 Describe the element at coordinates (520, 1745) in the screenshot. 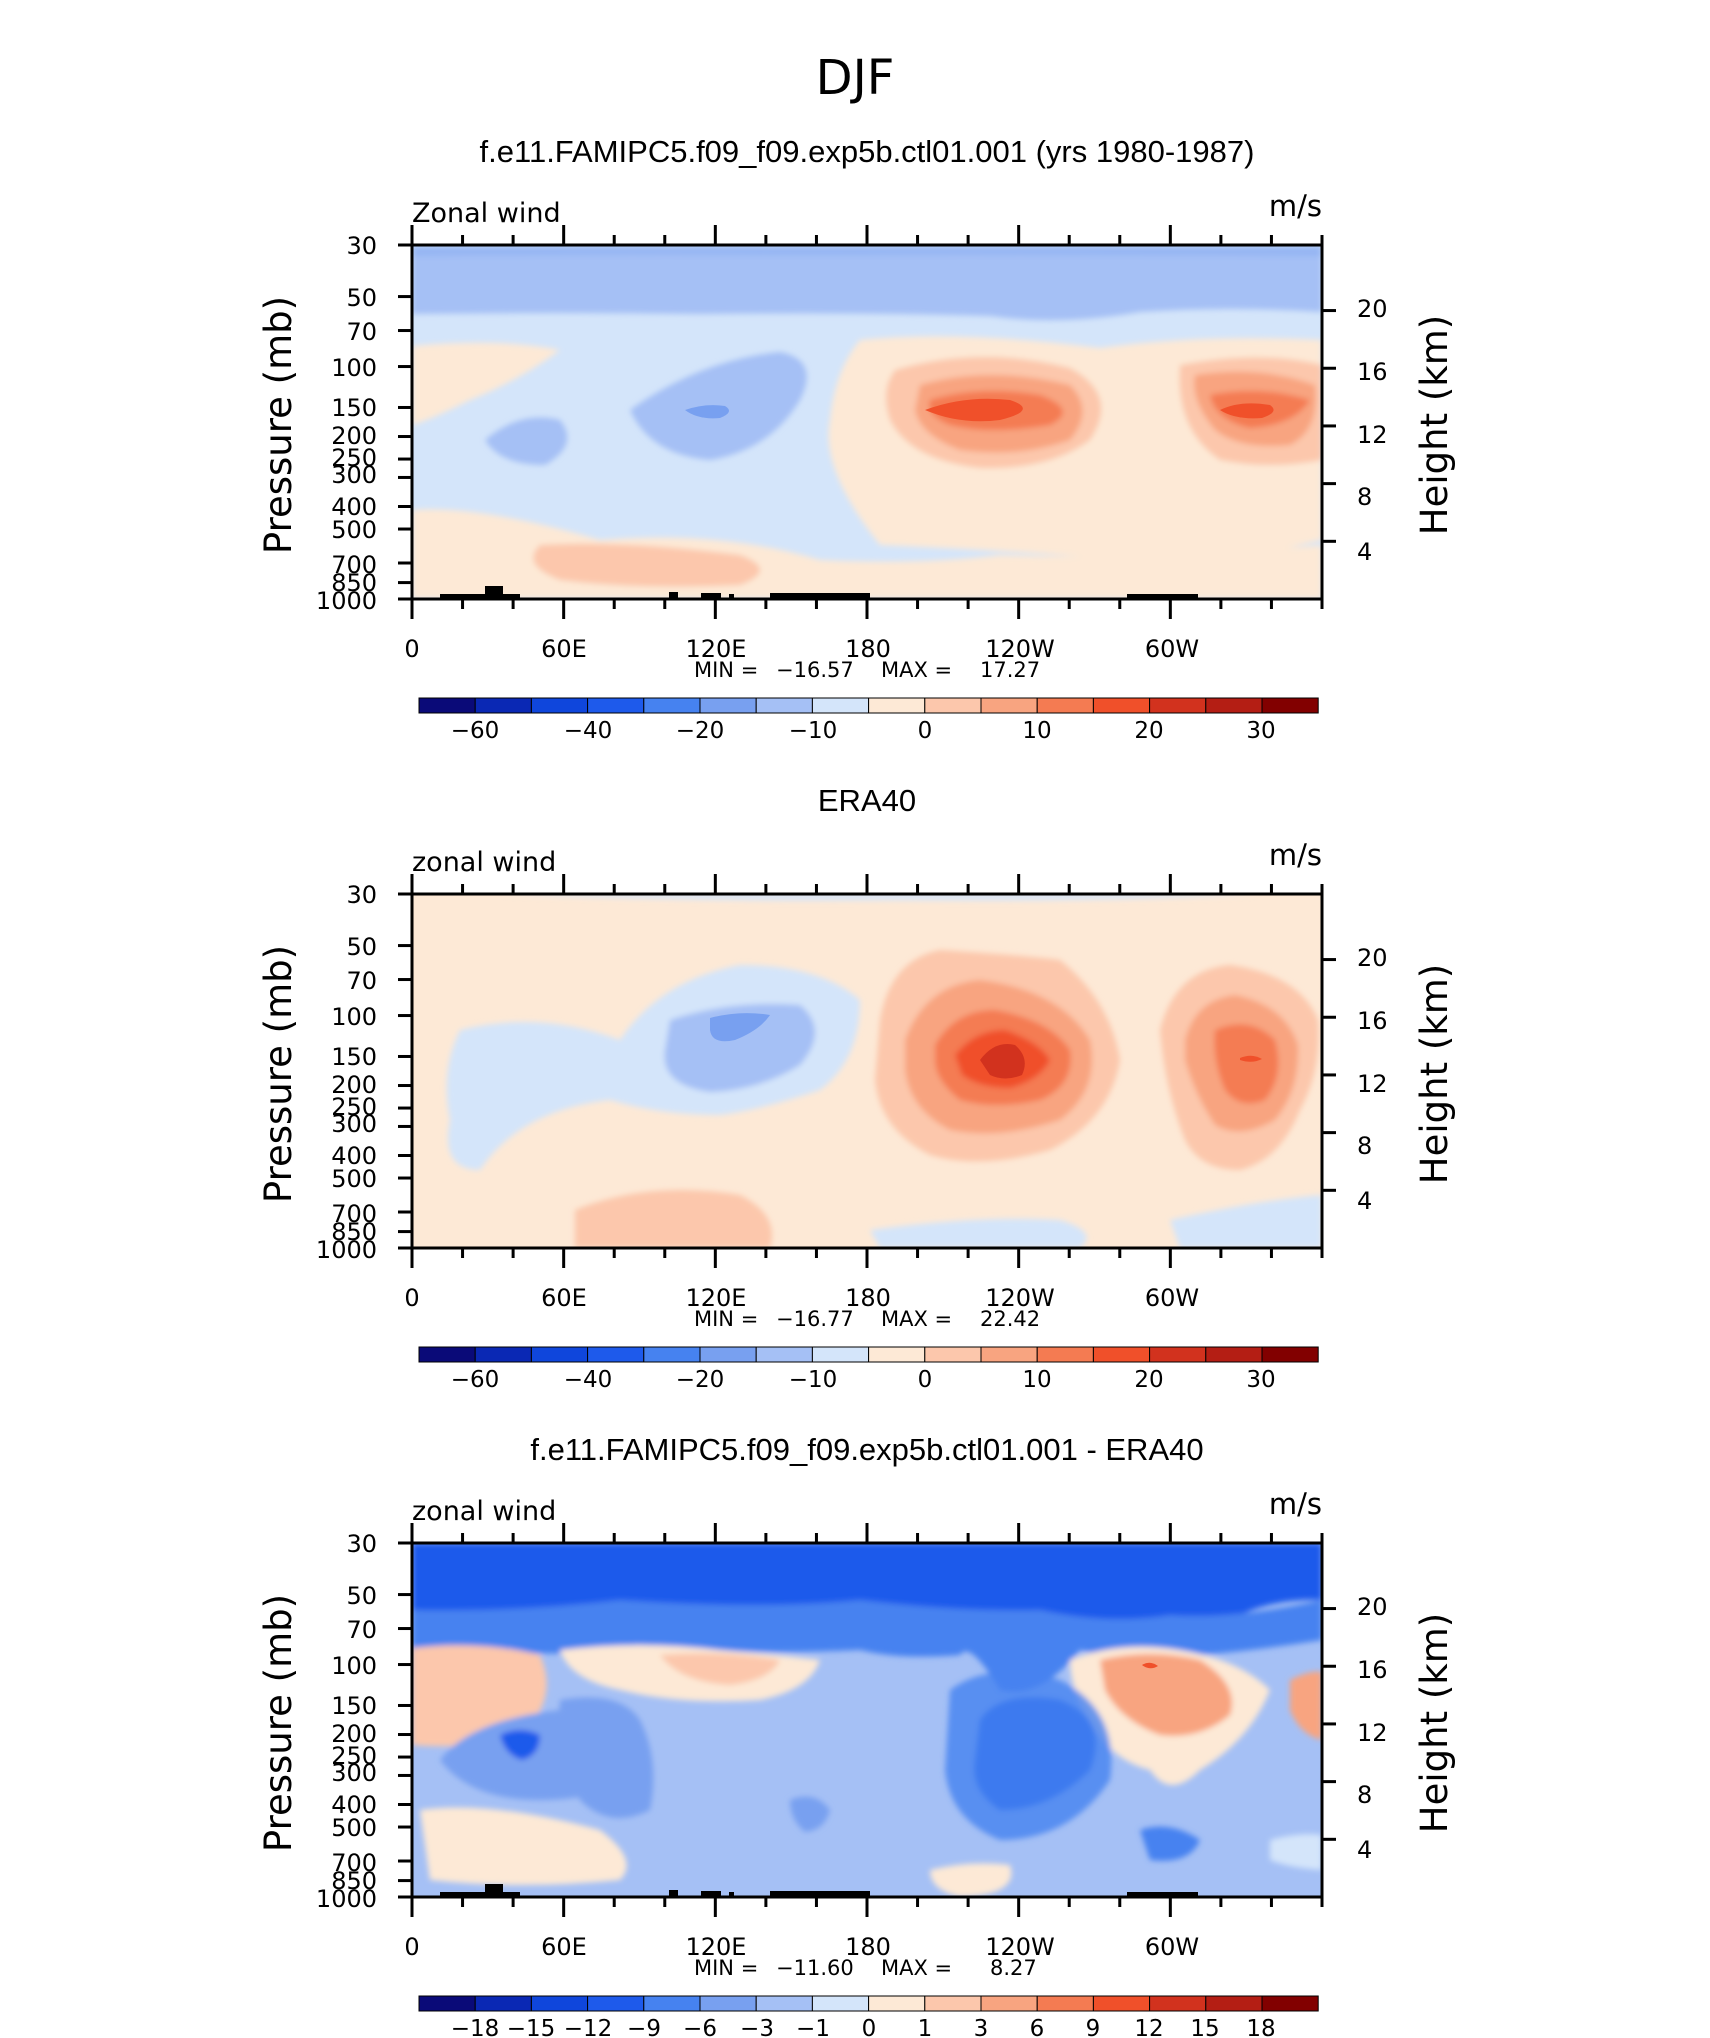

I see `negative-west-core-level` at that location.